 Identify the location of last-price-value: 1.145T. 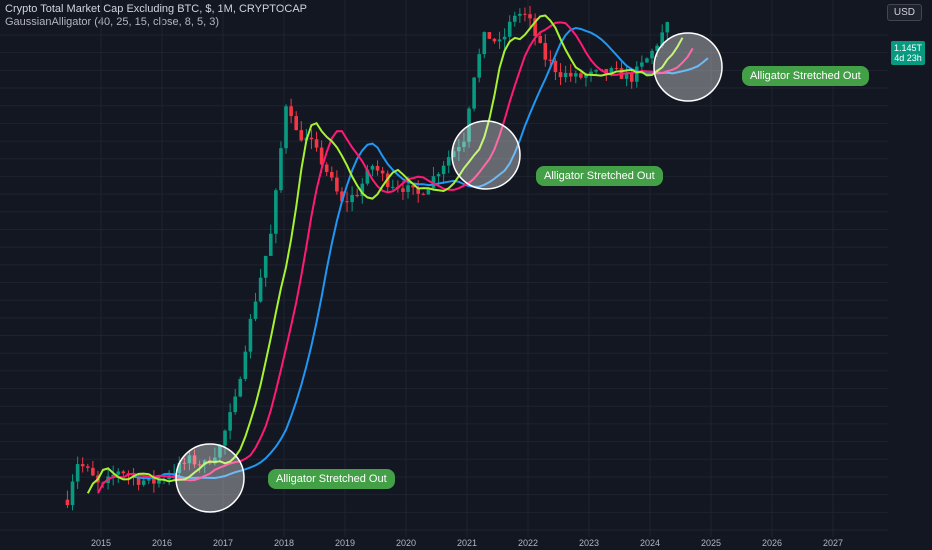
(908, 48).